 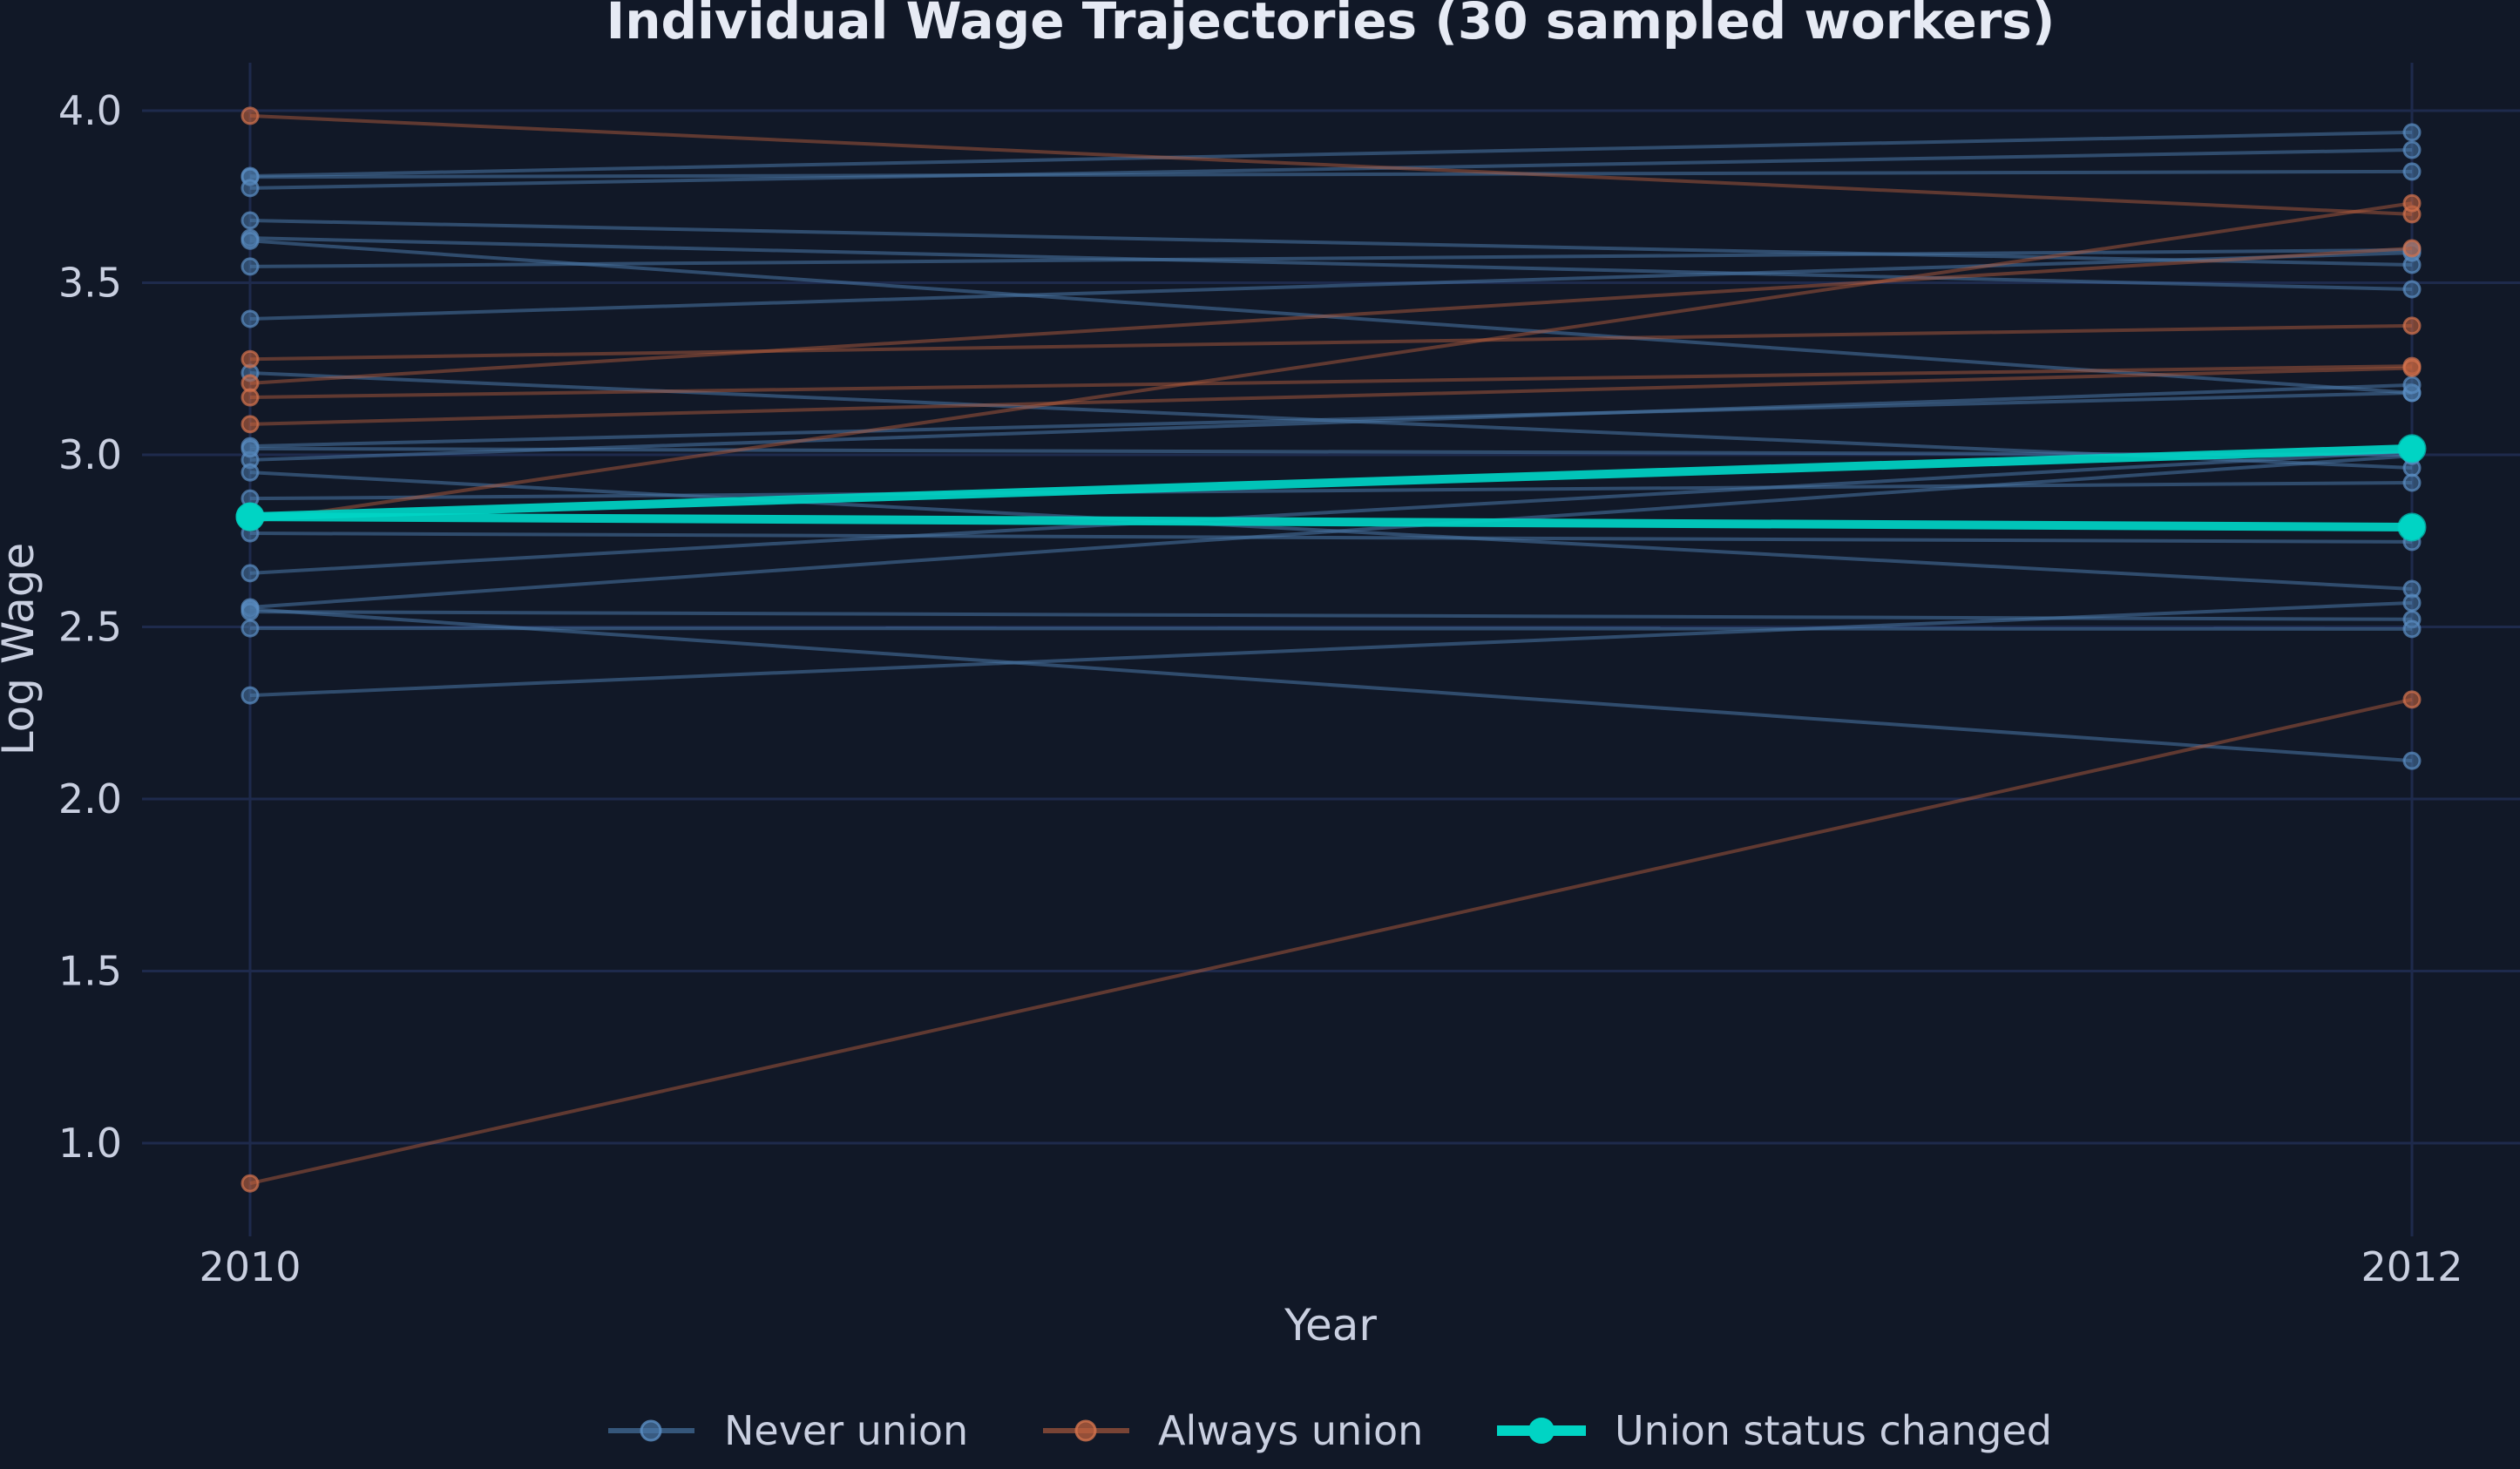 I want to click on series-union-changed, so click(x=1331, y=488).